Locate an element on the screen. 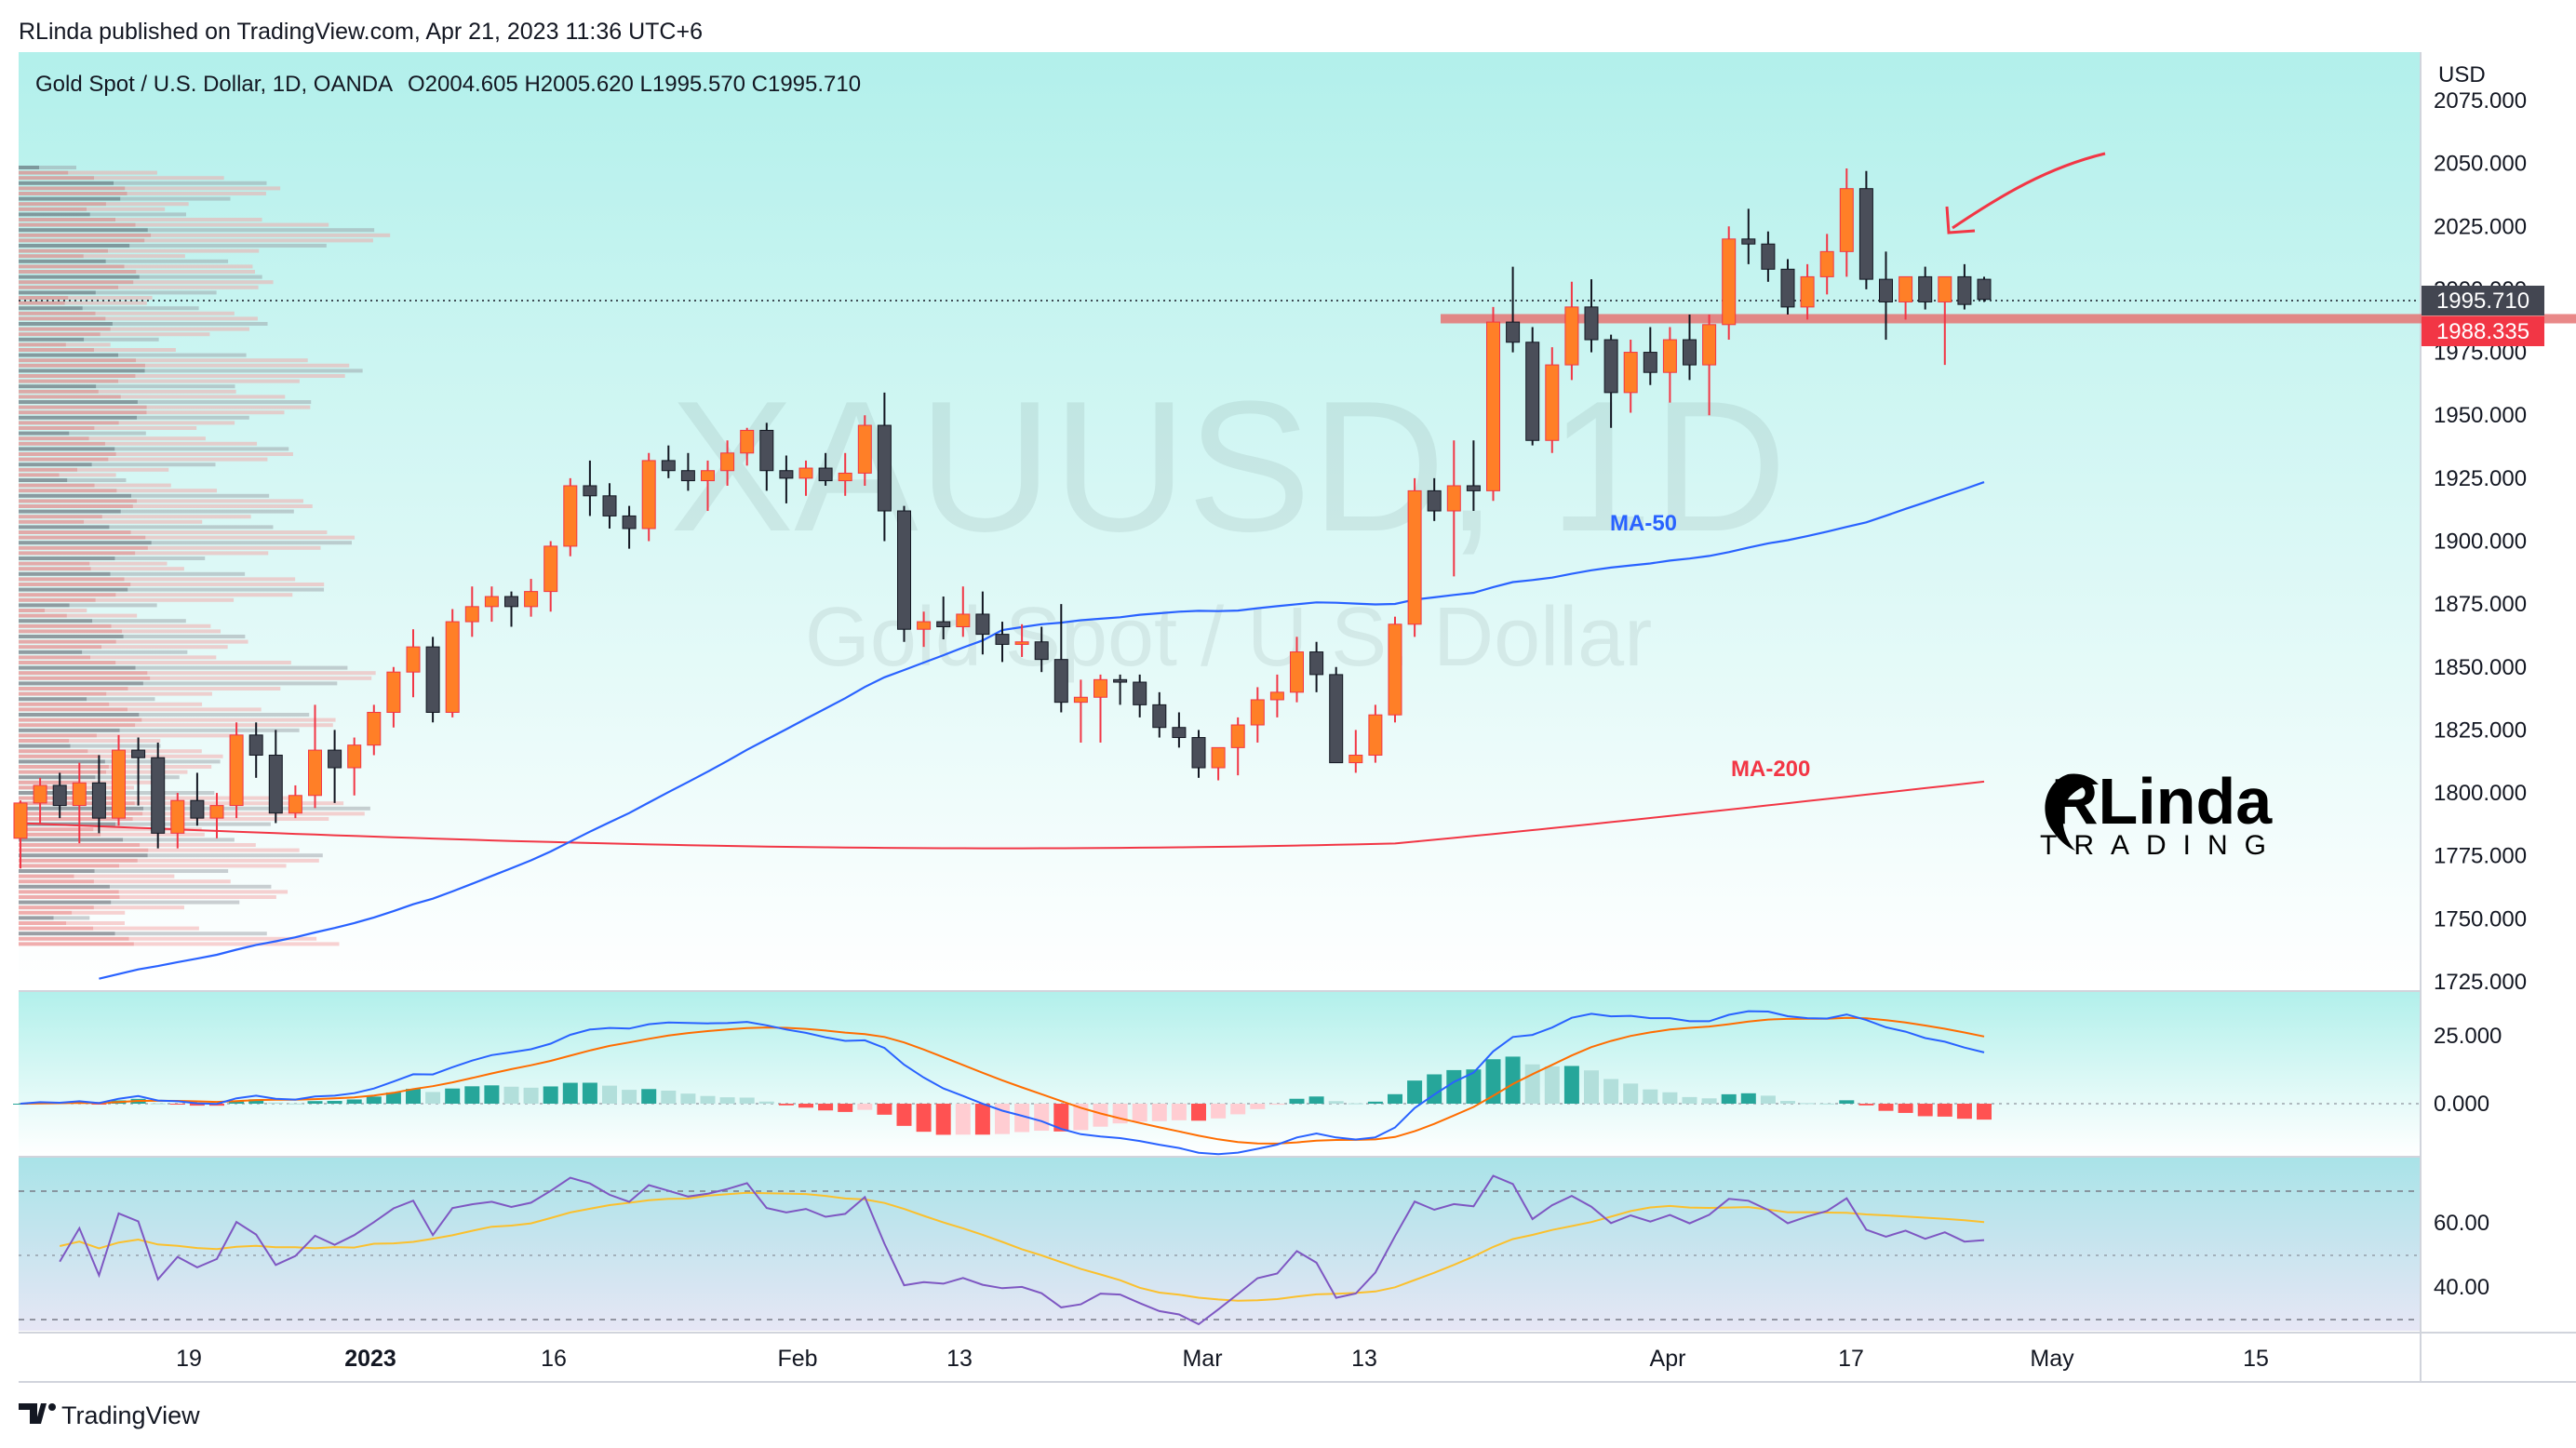 The height and width of the screenshot is (1448, 2576). rsi-pane is located at coordinates (1219, 1245).